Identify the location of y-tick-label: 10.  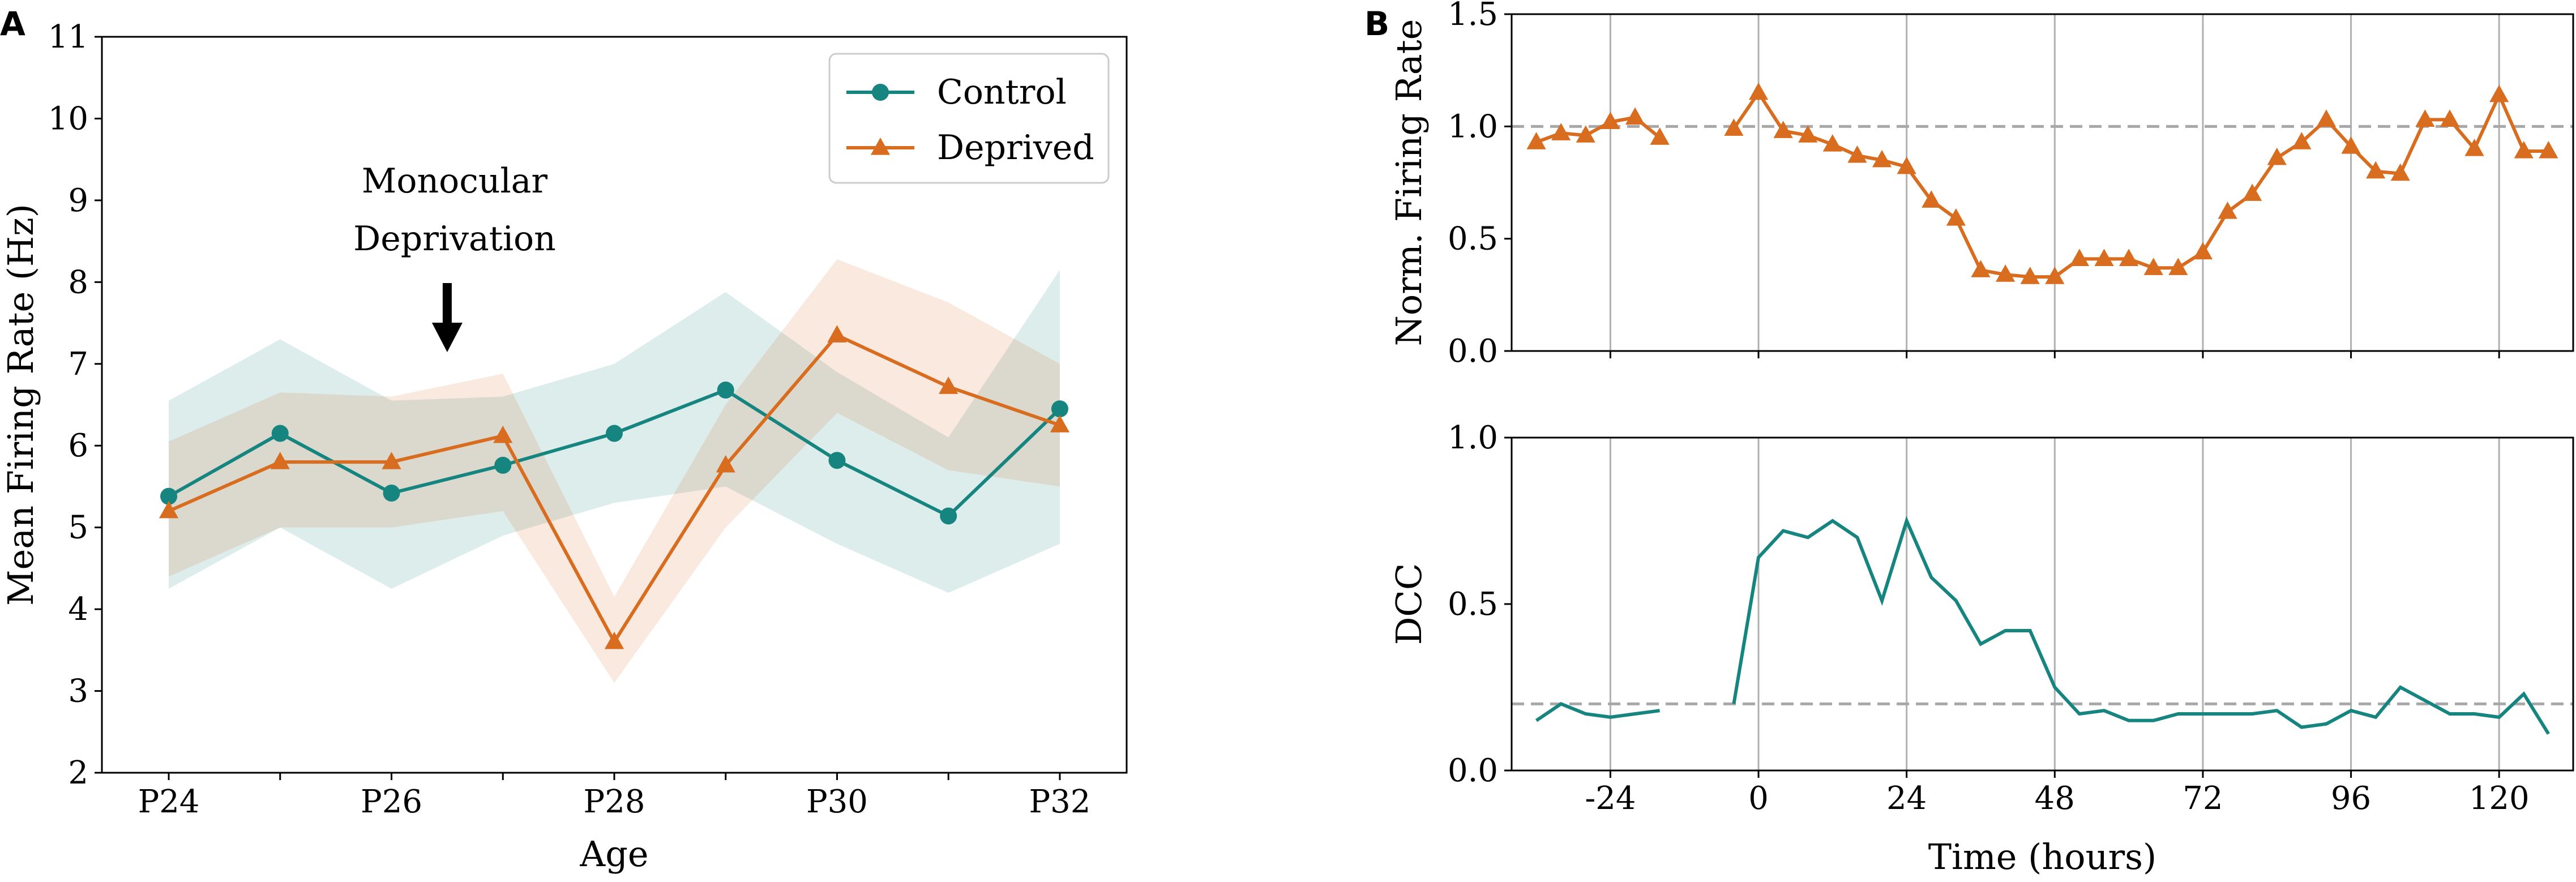
(68, 119).